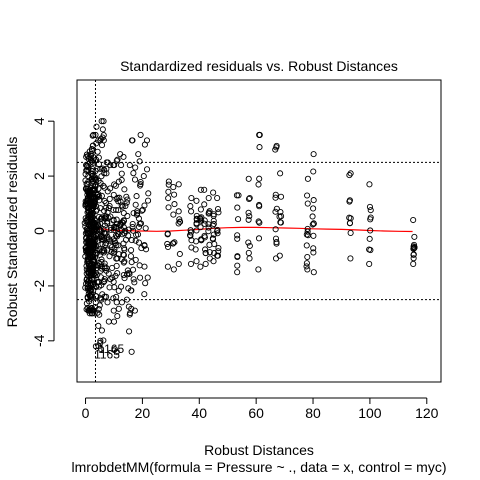 Image resolution: width=480 pixels, height=480 pixels. I want to click on identified-point-label: 1165, so click(107, 355).